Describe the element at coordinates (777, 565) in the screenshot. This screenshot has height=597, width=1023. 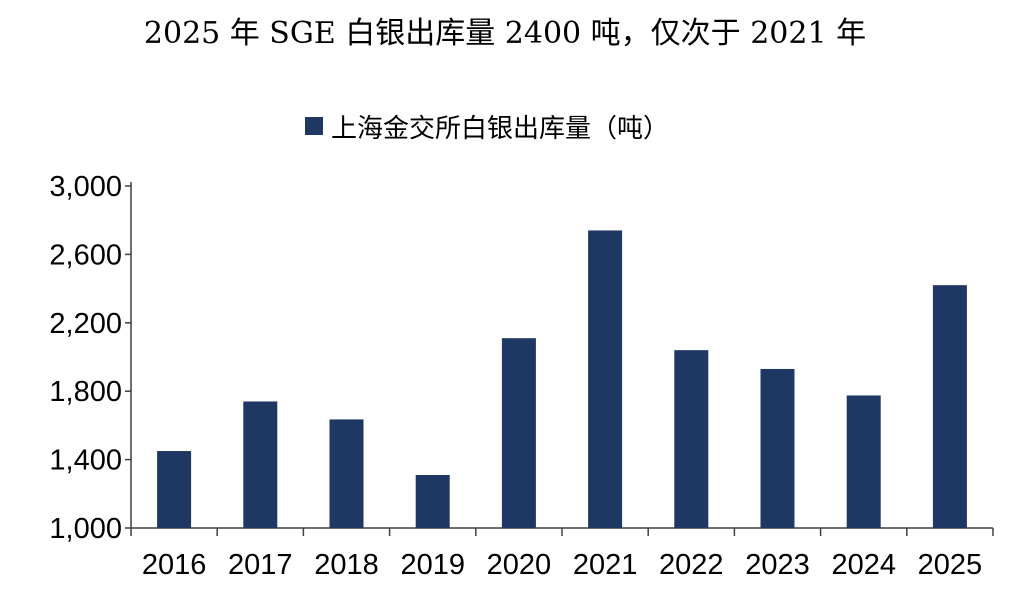
I see `x-tick-label: 2023` at that location.